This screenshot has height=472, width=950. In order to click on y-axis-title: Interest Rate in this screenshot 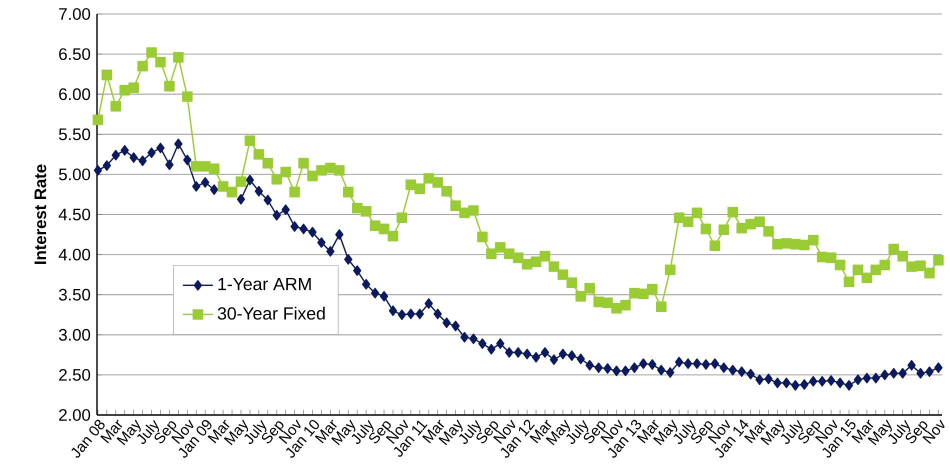, I will do `click(40, 214)`.